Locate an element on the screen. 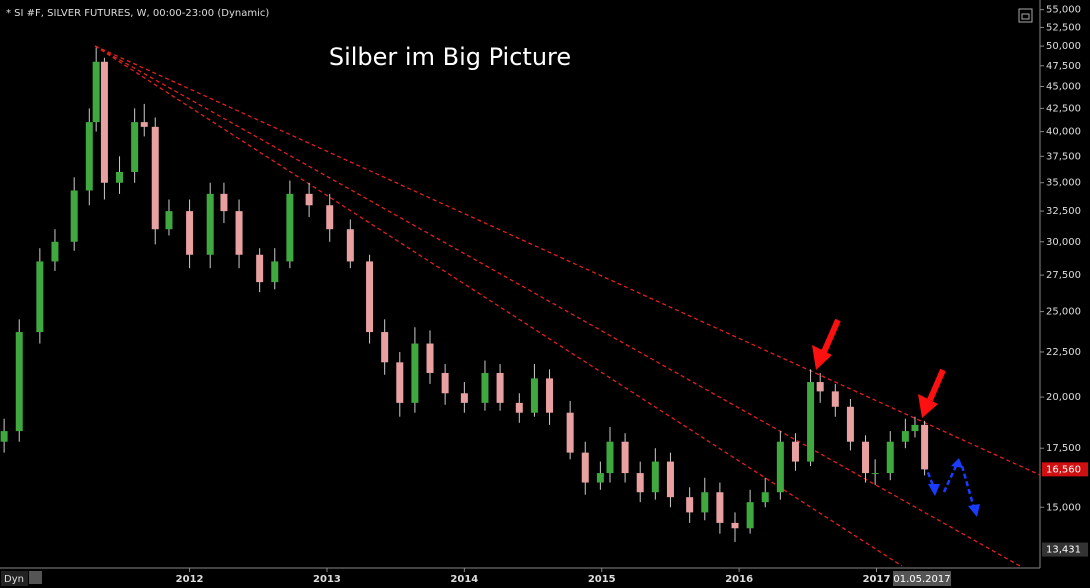  y-tick-label: 52,500 is located at coordinates (1063, 27).